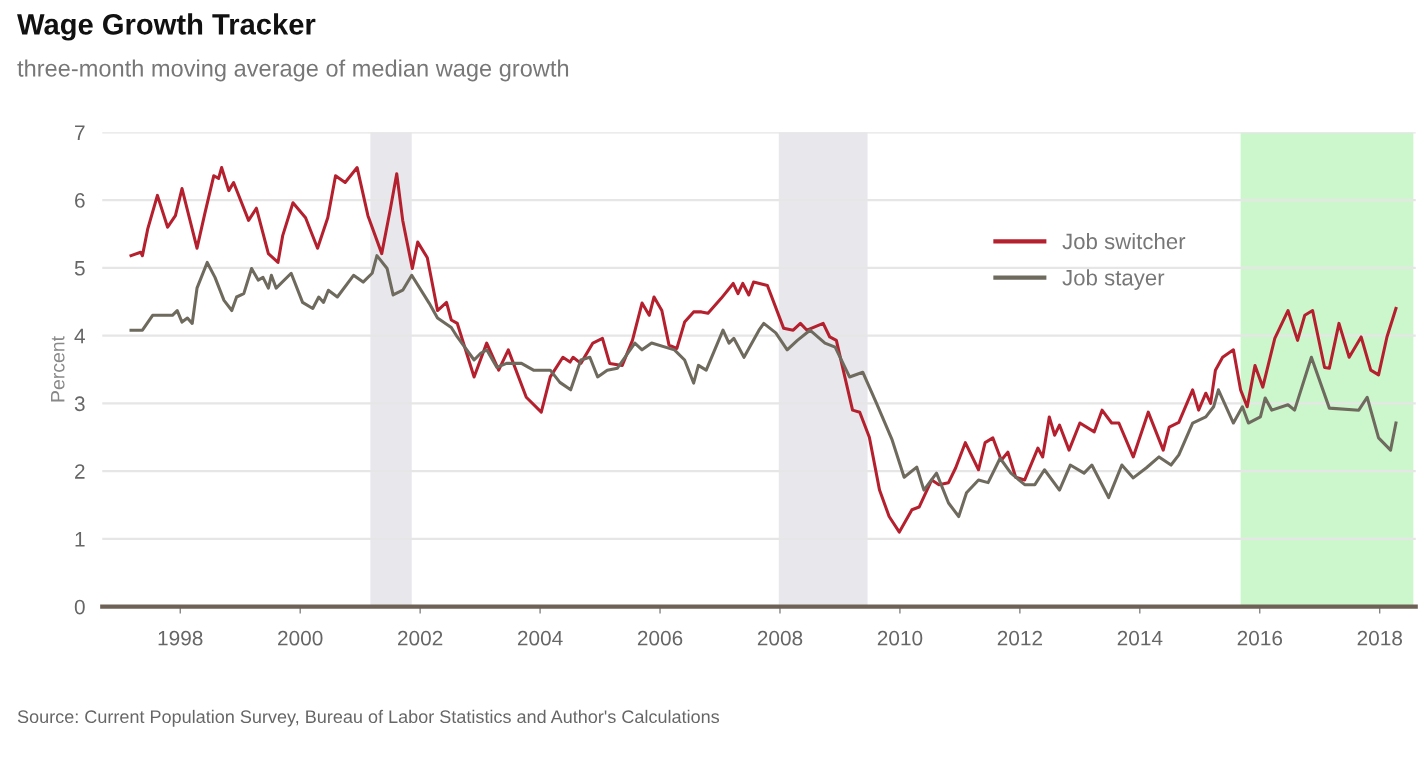 Image resolution: width=1420 pixels, height=765 pixels. I want to click on x-tick-label: 2008, so click(780, 638).